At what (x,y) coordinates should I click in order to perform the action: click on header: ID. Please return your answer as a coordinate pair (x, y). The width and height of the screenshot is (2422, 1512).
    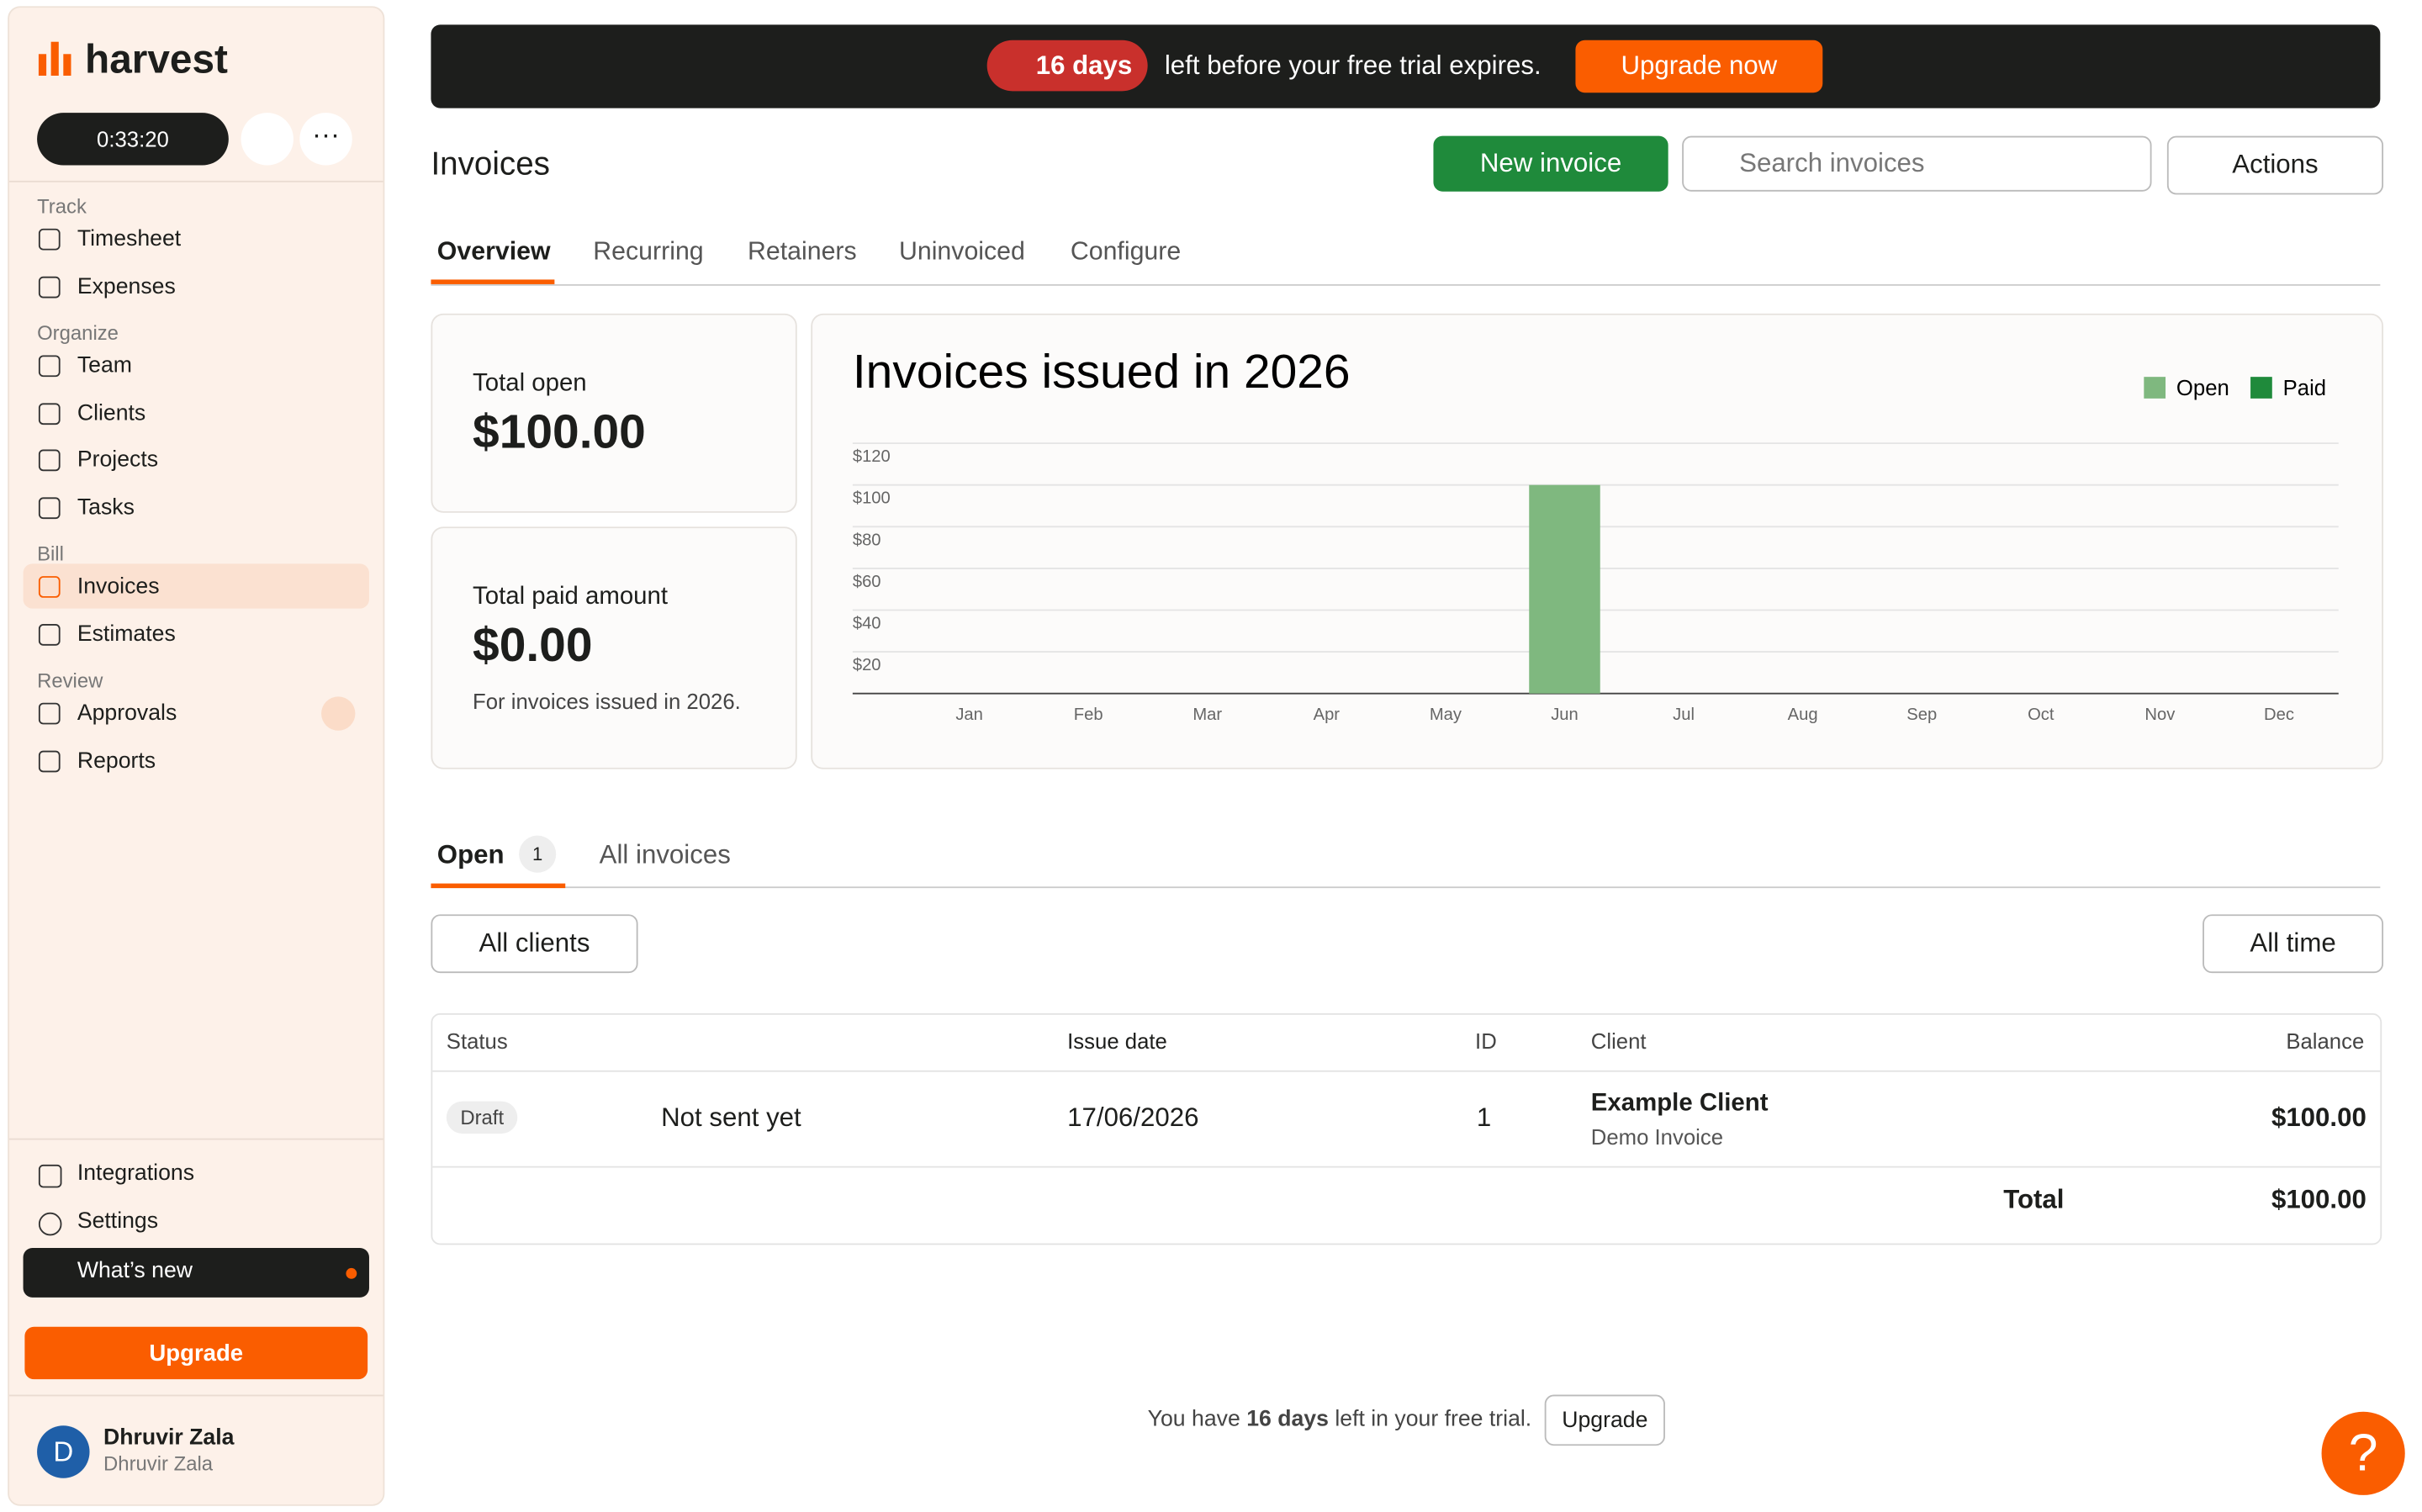
    Looking at the image, I should click on (1486, 1041).